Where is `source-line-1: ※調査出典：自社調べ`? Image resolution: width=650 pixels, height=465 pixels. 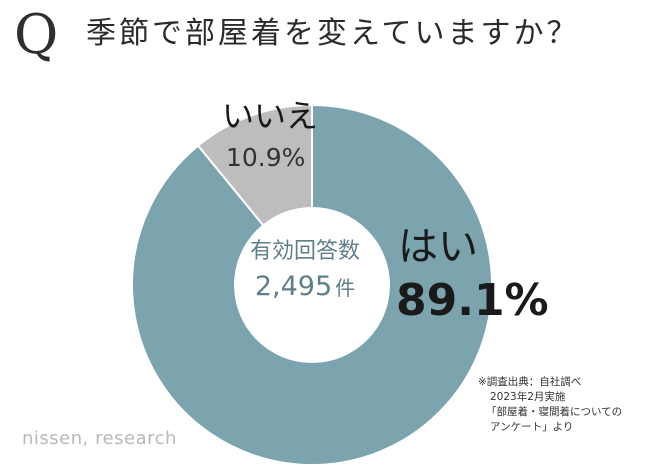
source-line-1: ※調査出典：自社調べ is located at coordinates (530, 382).